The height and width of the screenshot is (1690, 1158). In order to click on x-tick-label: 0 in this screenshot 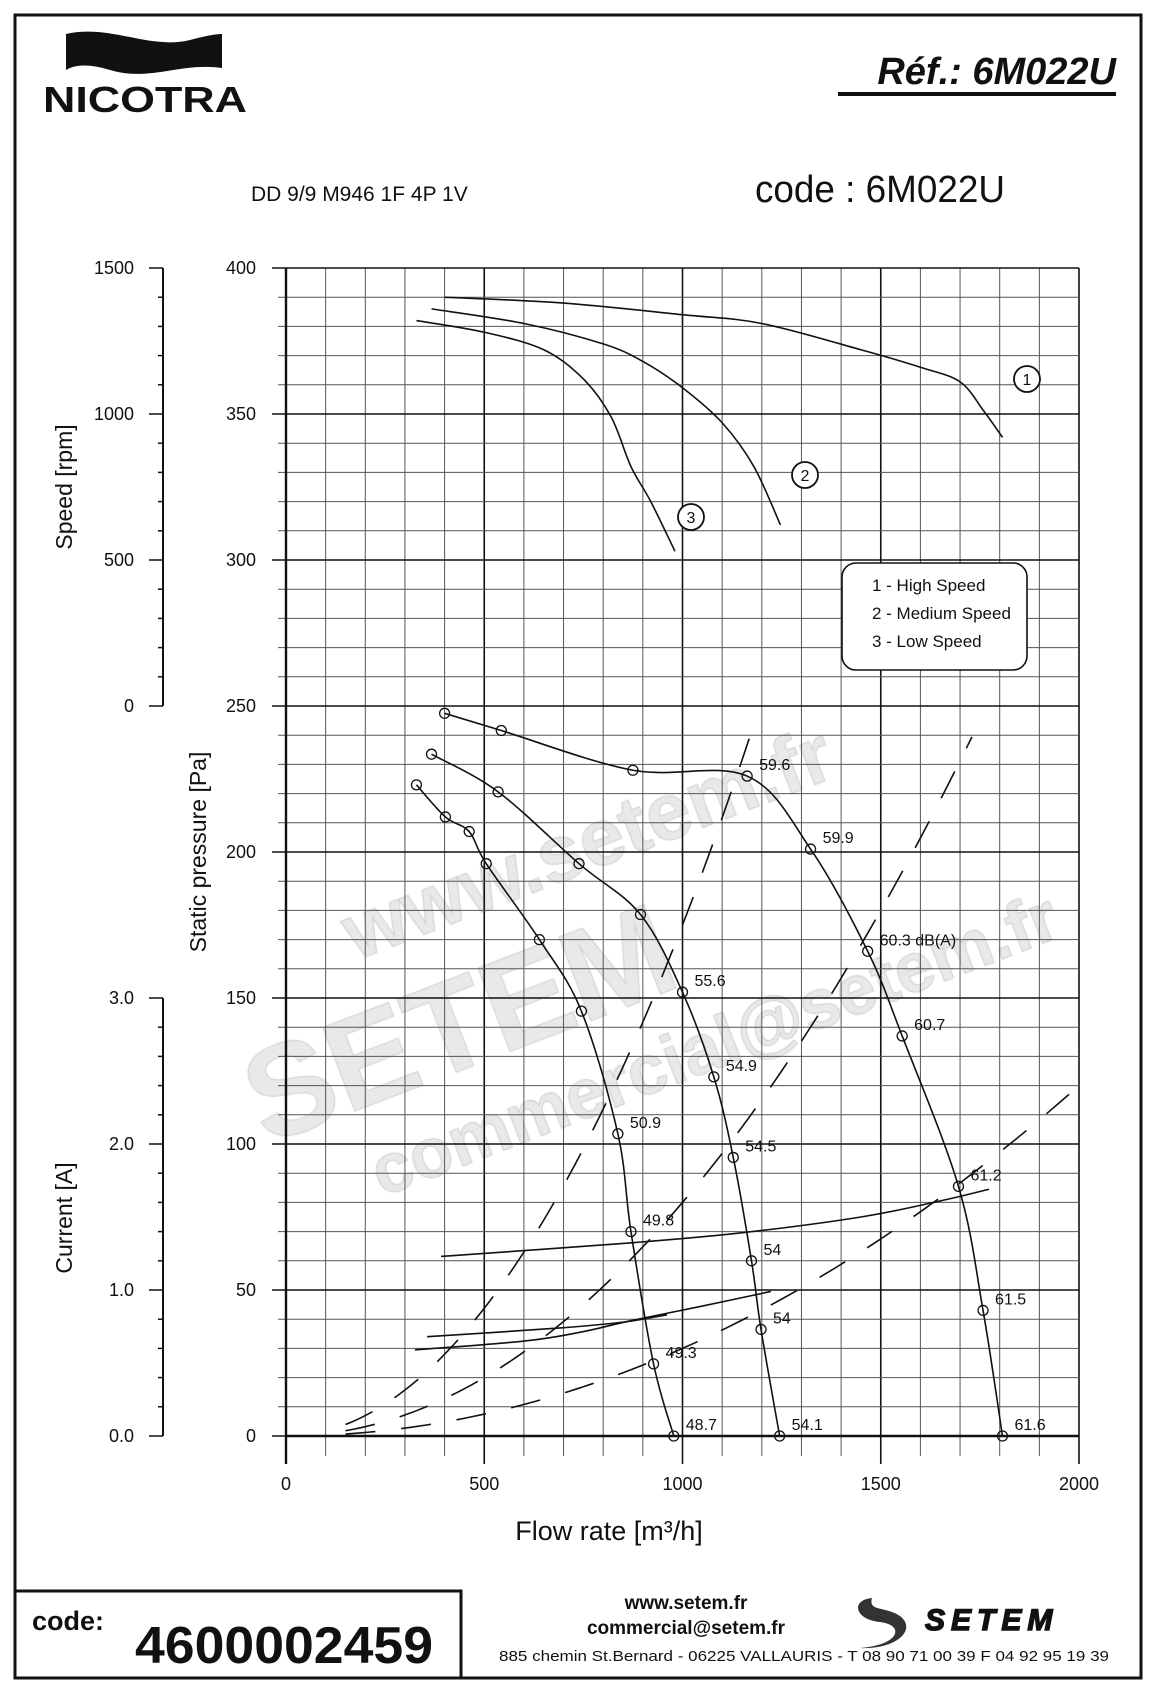, I will do `click(286, 1484)`.